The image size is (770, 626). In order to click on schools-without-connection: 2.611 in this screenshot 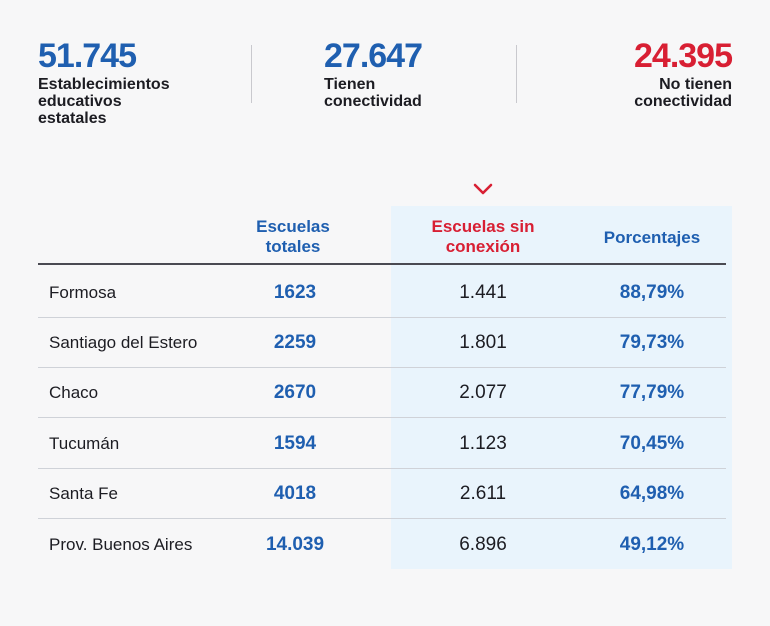, I will do `click(483, 493)`.